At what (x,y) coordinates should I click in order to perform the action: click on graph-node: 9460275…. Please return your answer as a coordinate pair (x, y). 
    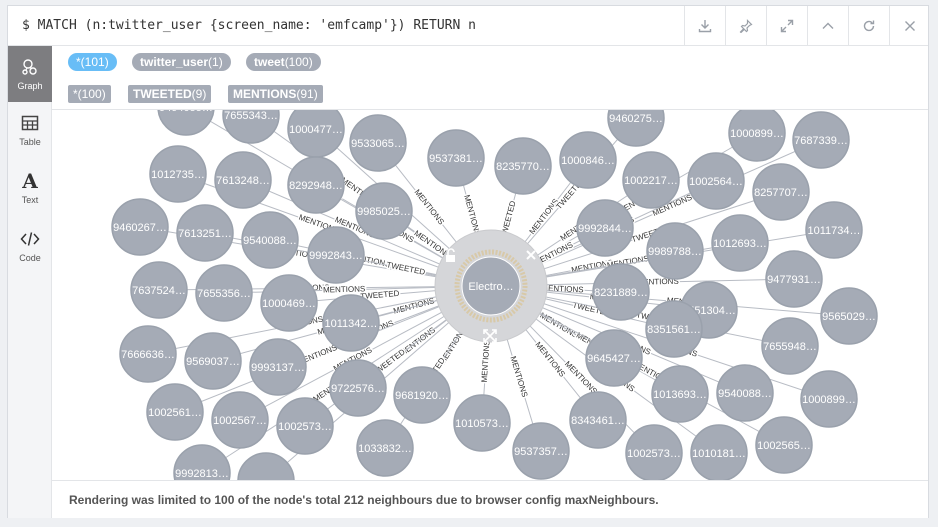
    Looking at the image, I should click on (636, 128).